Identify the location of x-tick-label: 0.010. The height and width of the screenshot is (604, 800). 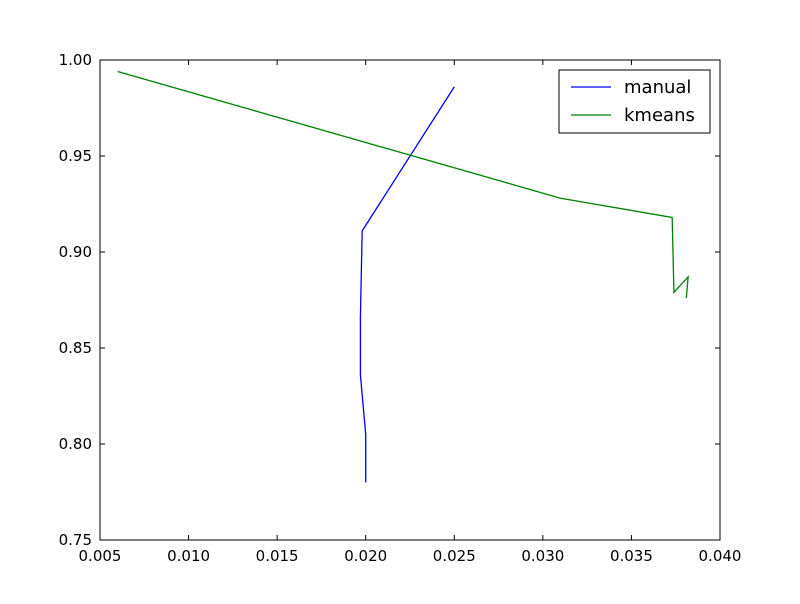
(188, 556).